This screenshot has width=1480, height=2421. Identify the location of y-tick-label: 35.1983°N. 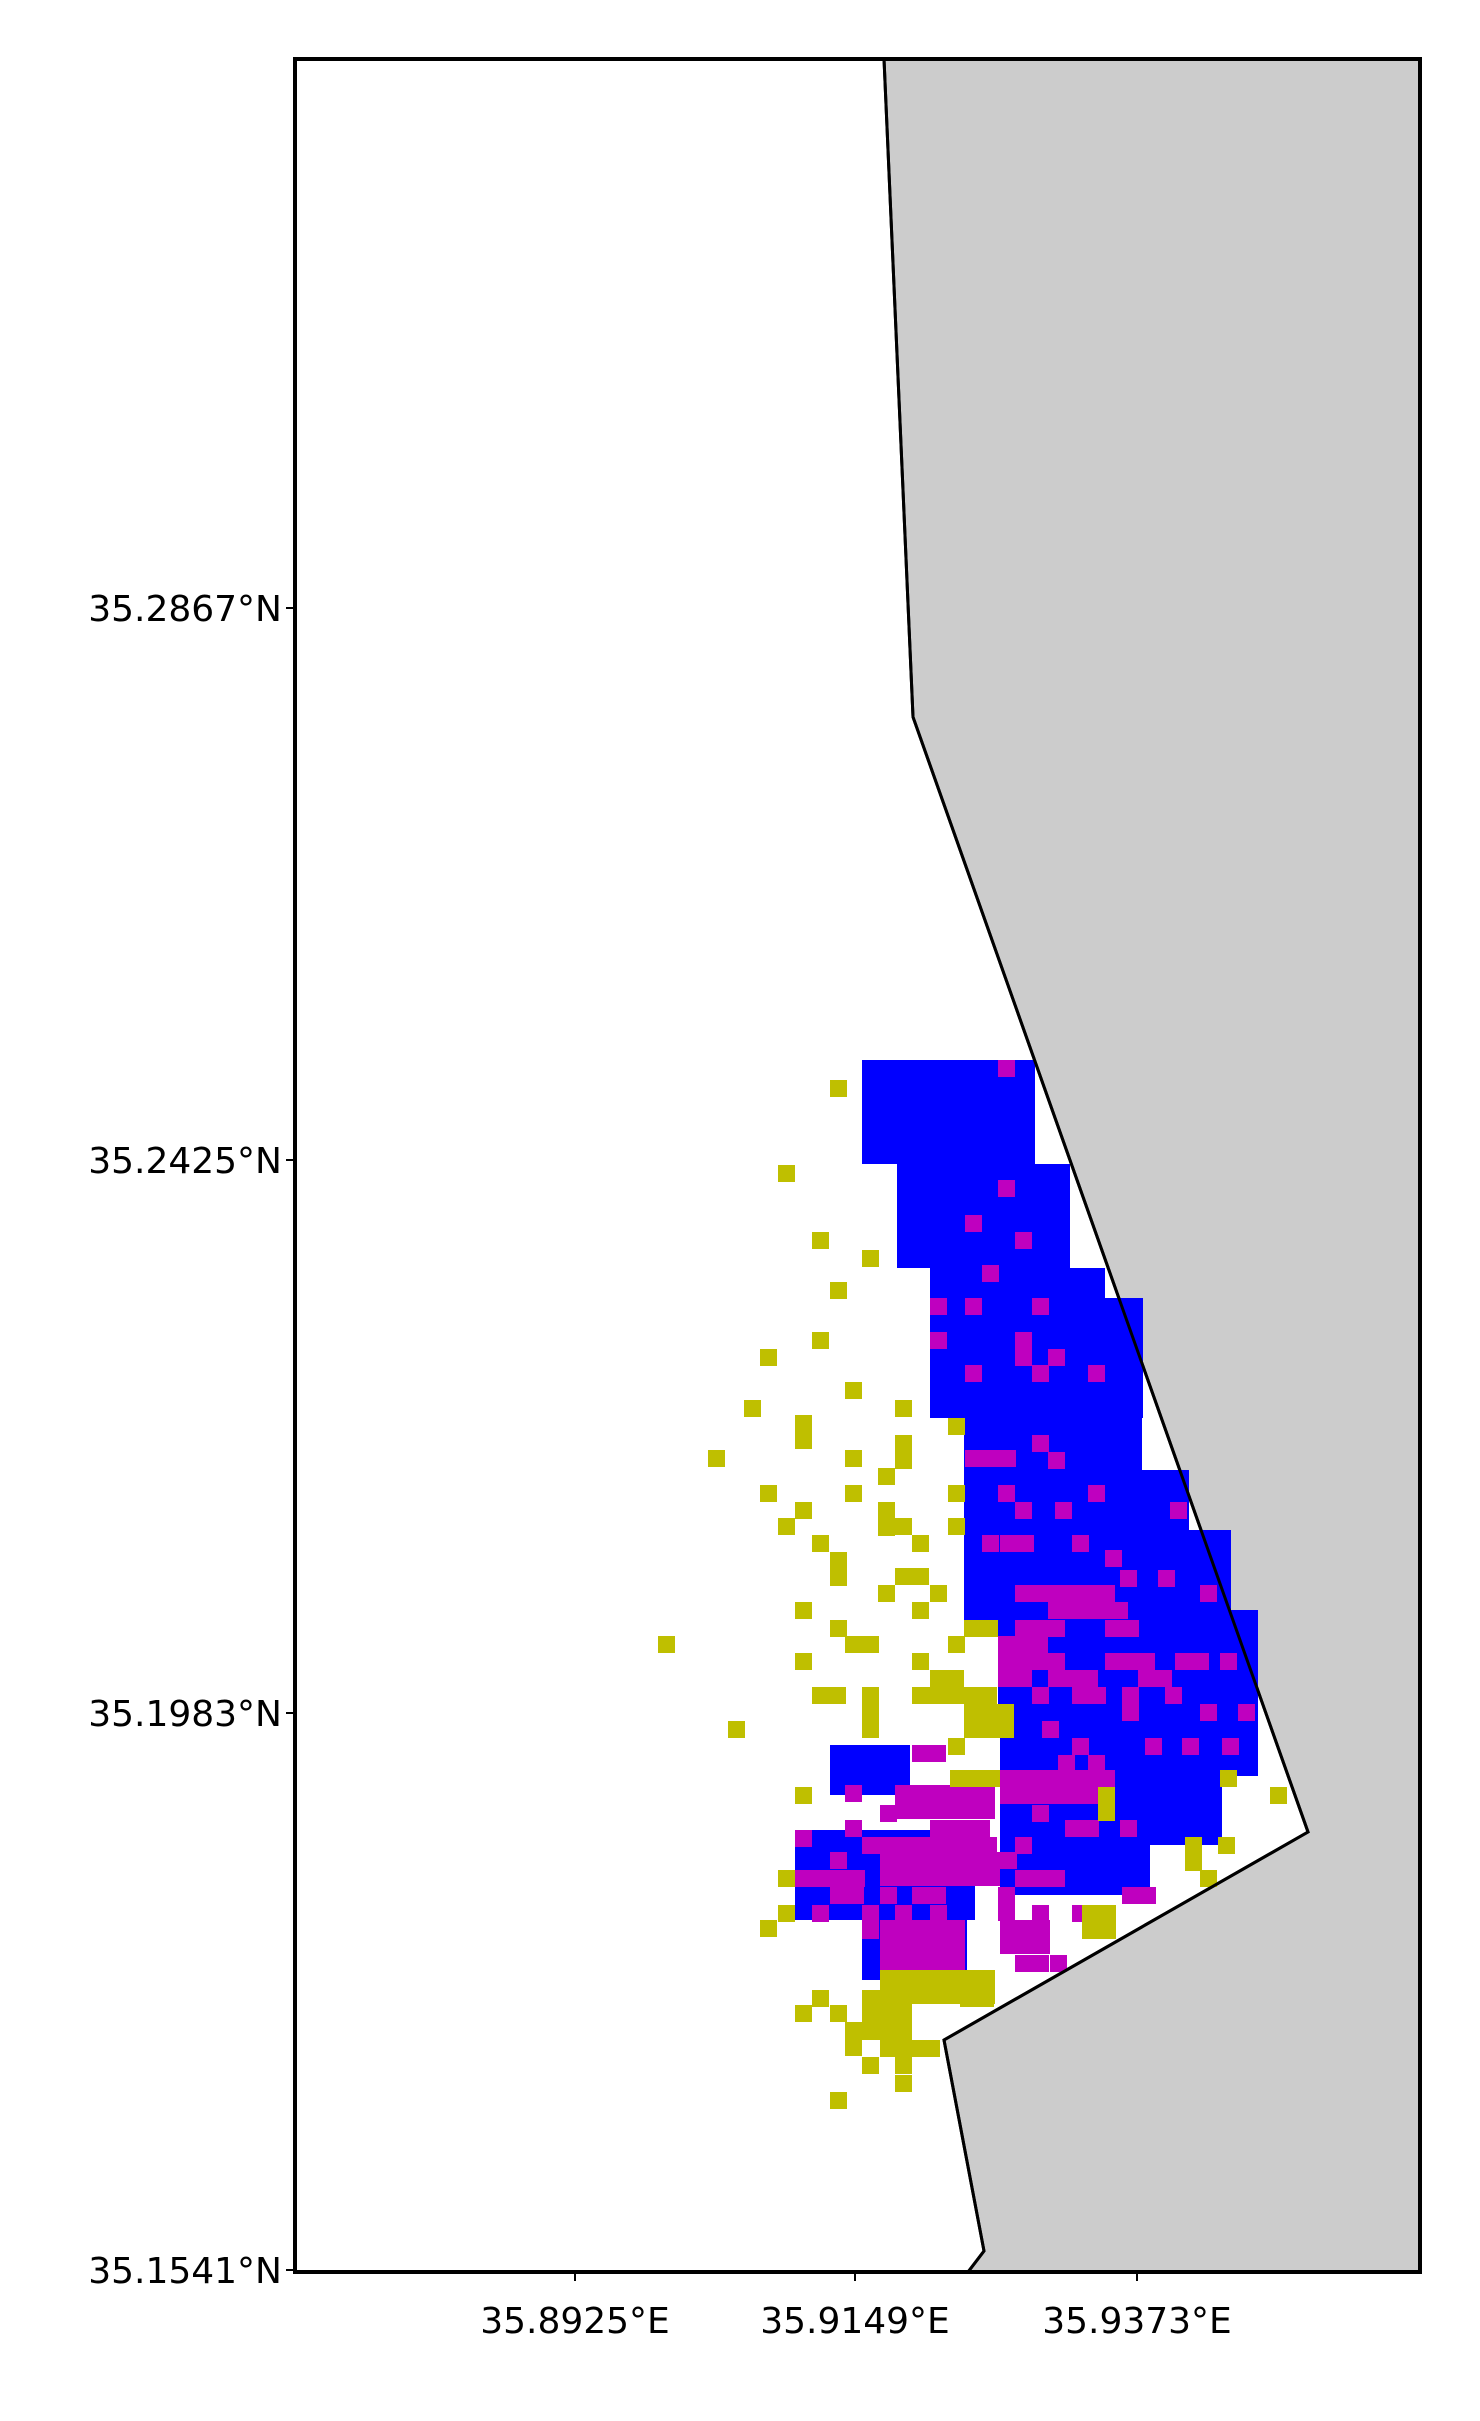
(185, 1714).